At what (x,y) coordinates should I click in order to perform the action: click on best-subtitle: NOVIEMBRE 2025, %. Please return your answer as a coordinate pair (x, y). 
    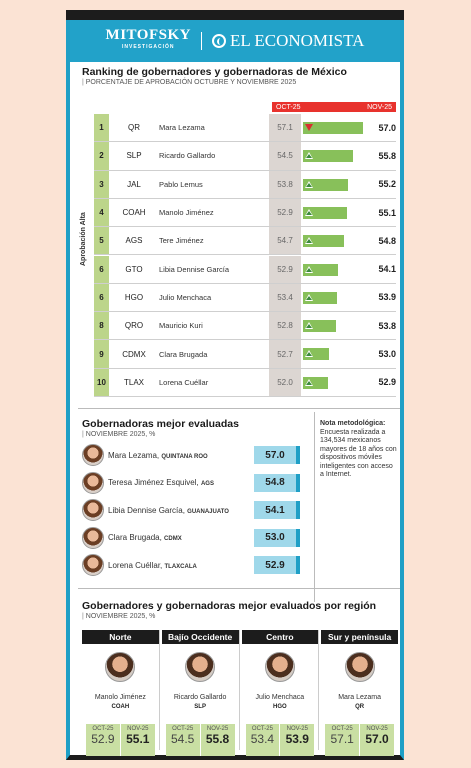
    Looking at the image, I should click on (197, 434).